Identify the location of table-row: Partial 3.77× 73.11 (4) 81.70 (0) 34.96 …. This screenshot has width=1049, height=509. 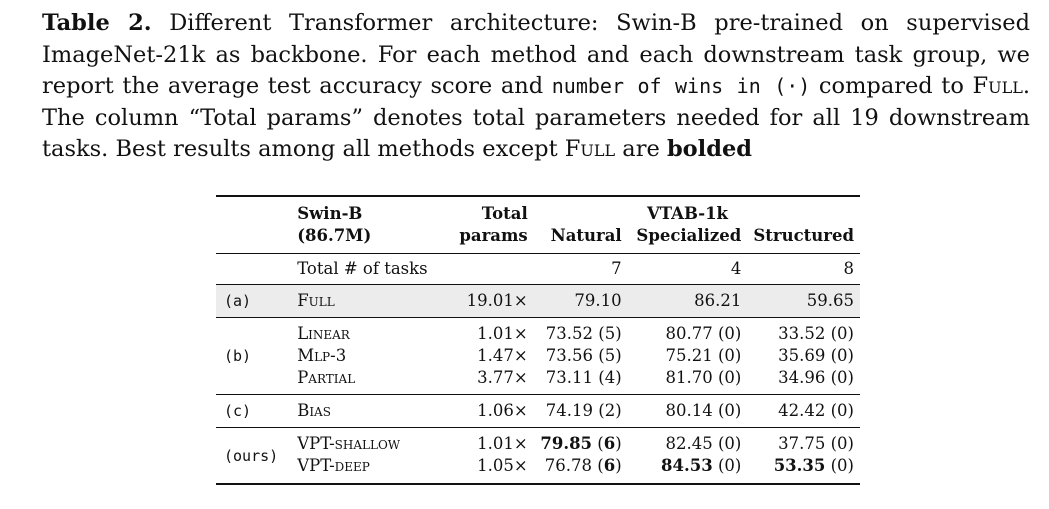
(538, 381).